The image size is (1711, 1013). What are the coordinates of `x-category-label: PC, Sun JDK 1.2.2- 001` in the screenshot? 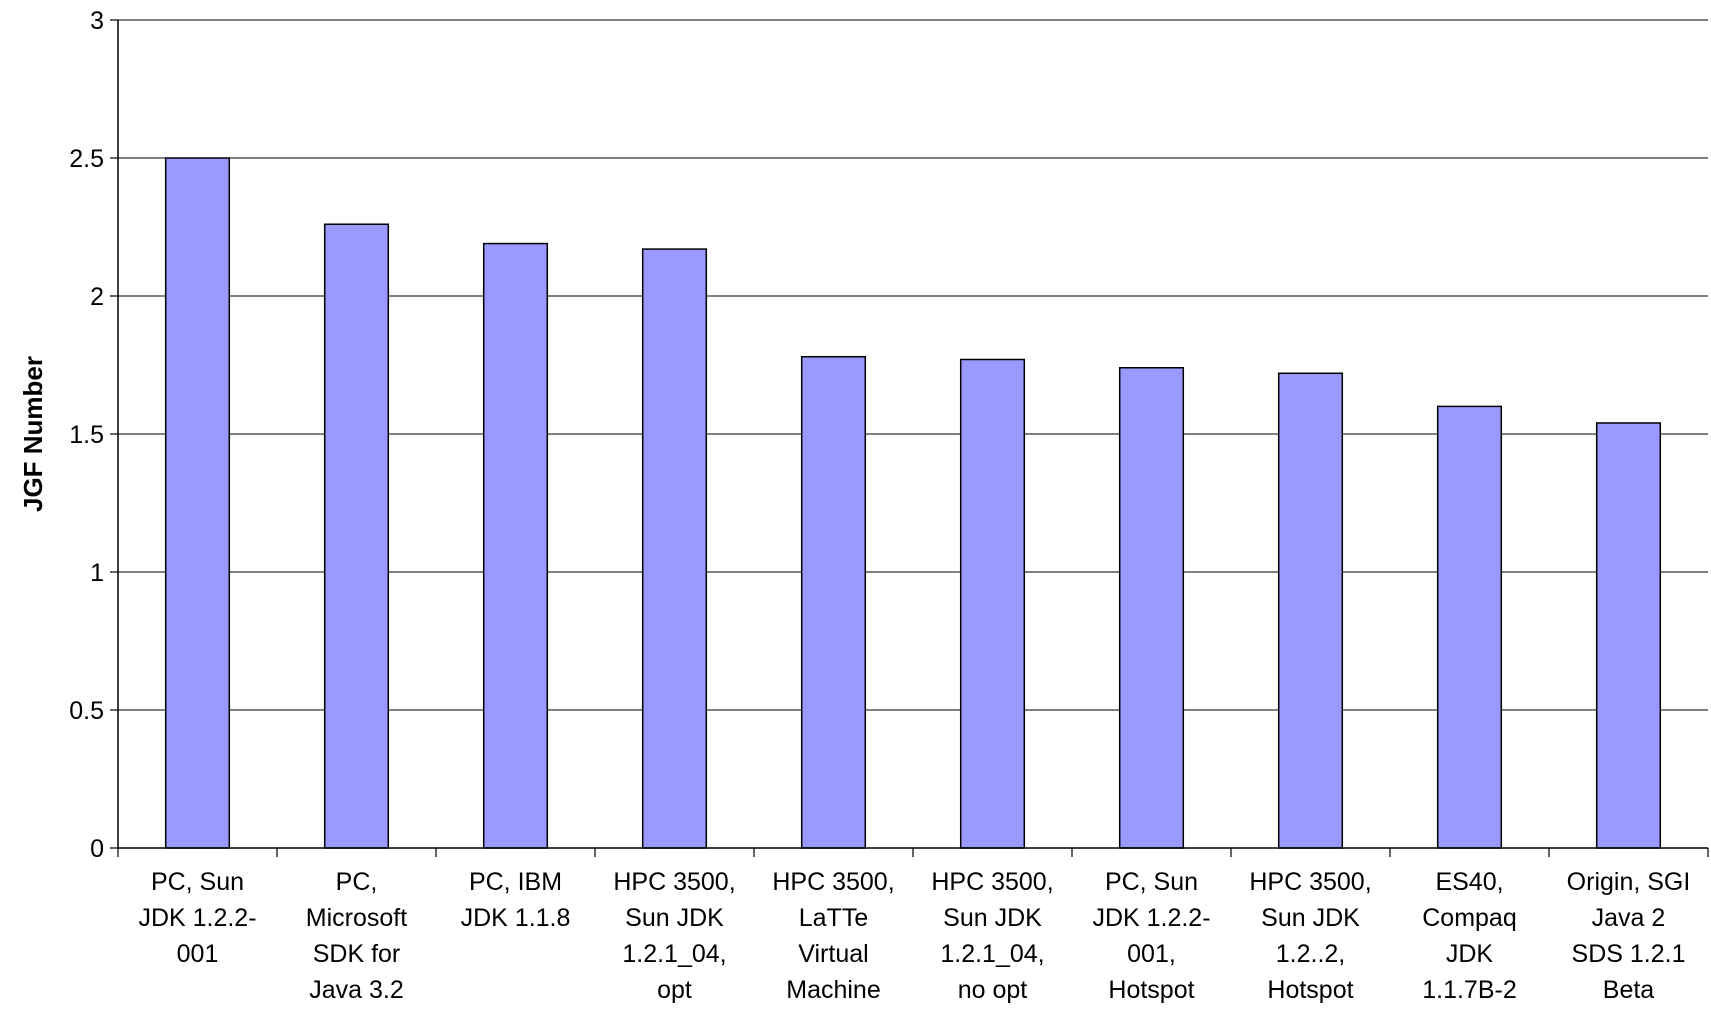 It's located at (197, 918).